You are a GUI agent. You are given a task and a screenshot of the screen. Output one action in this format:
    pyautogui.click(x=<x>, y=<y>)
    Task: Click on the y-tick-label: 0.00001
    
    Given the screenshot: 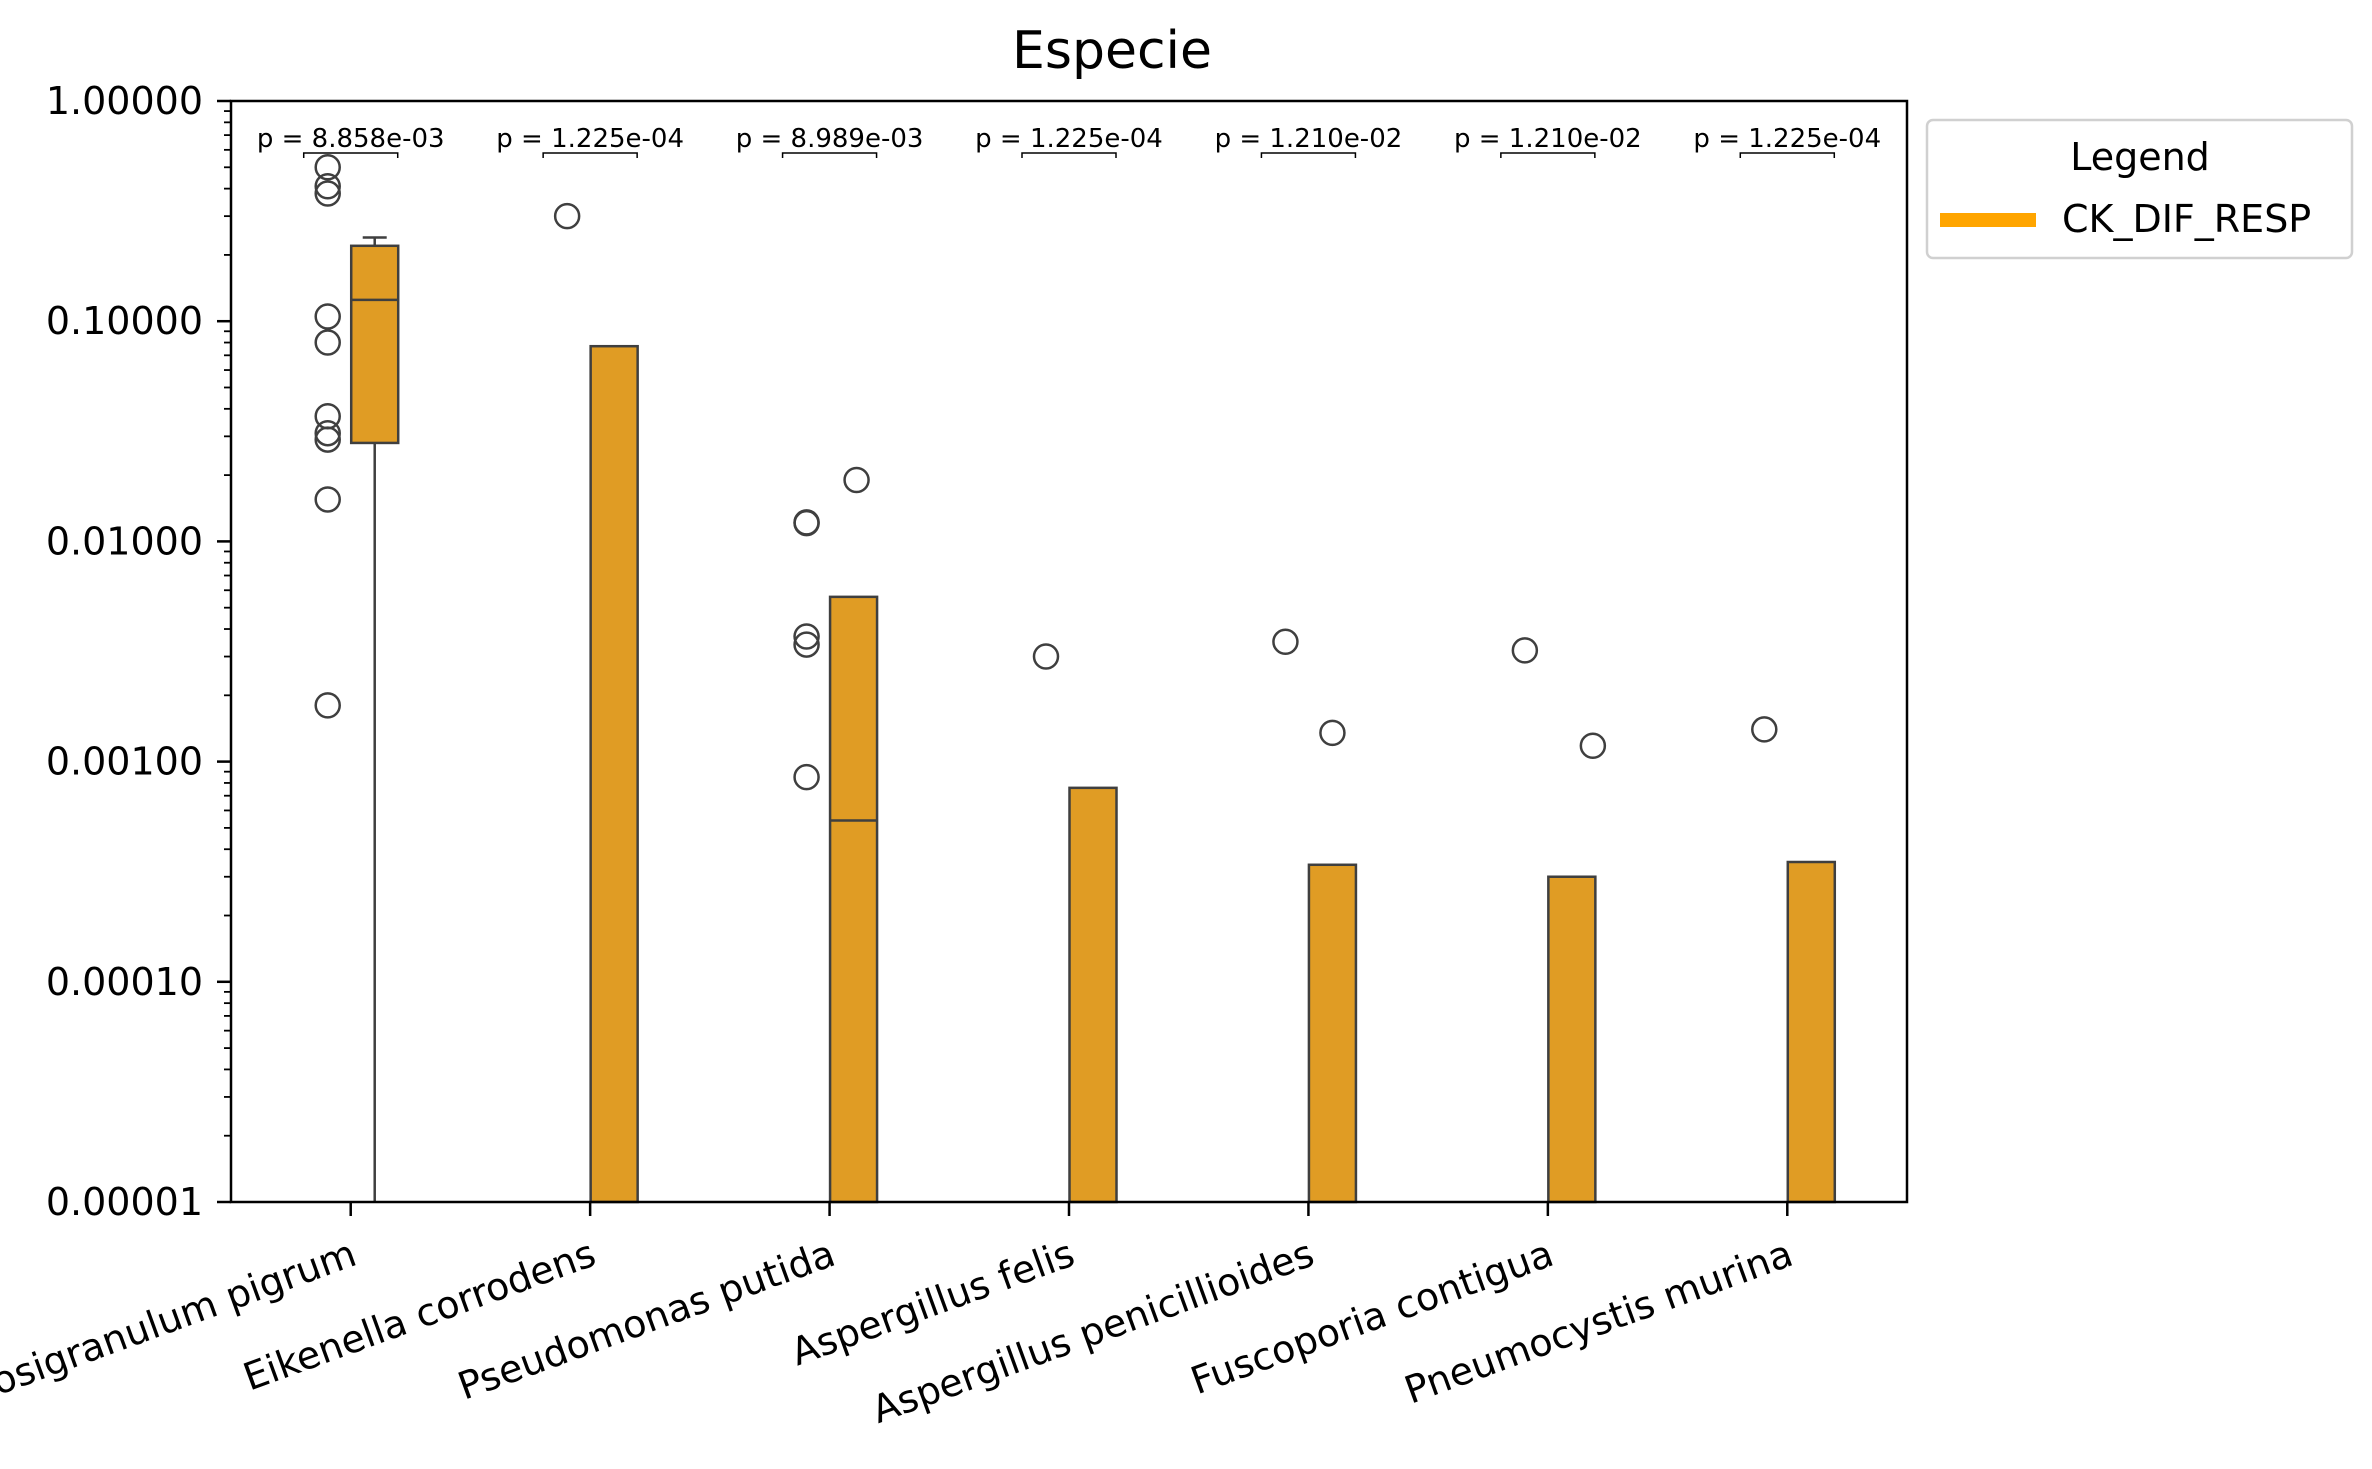 What is the action you would take?
    pyautogui.click(x=124, y=1202)
    